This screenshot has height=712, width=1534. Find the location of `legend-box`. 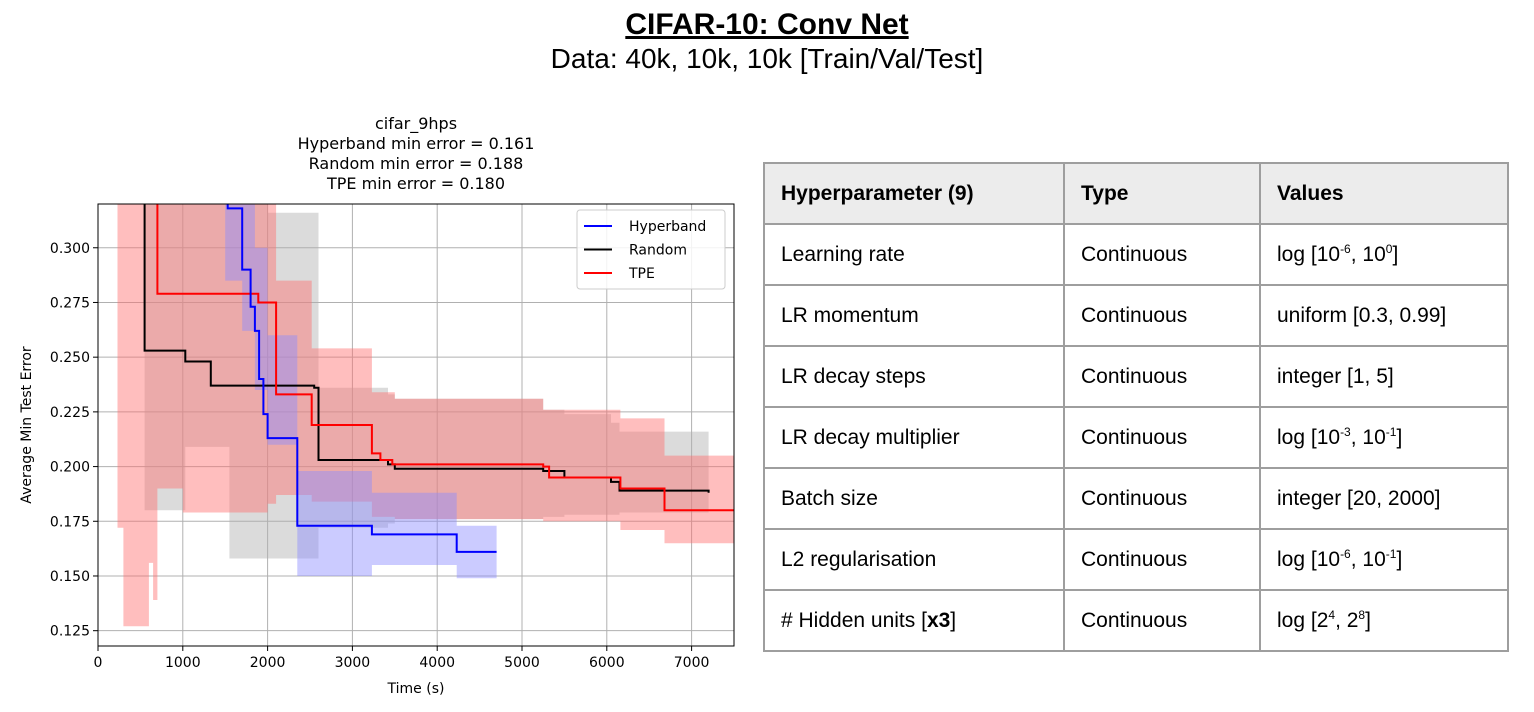

legend-box is located at coordinates (651, 249).